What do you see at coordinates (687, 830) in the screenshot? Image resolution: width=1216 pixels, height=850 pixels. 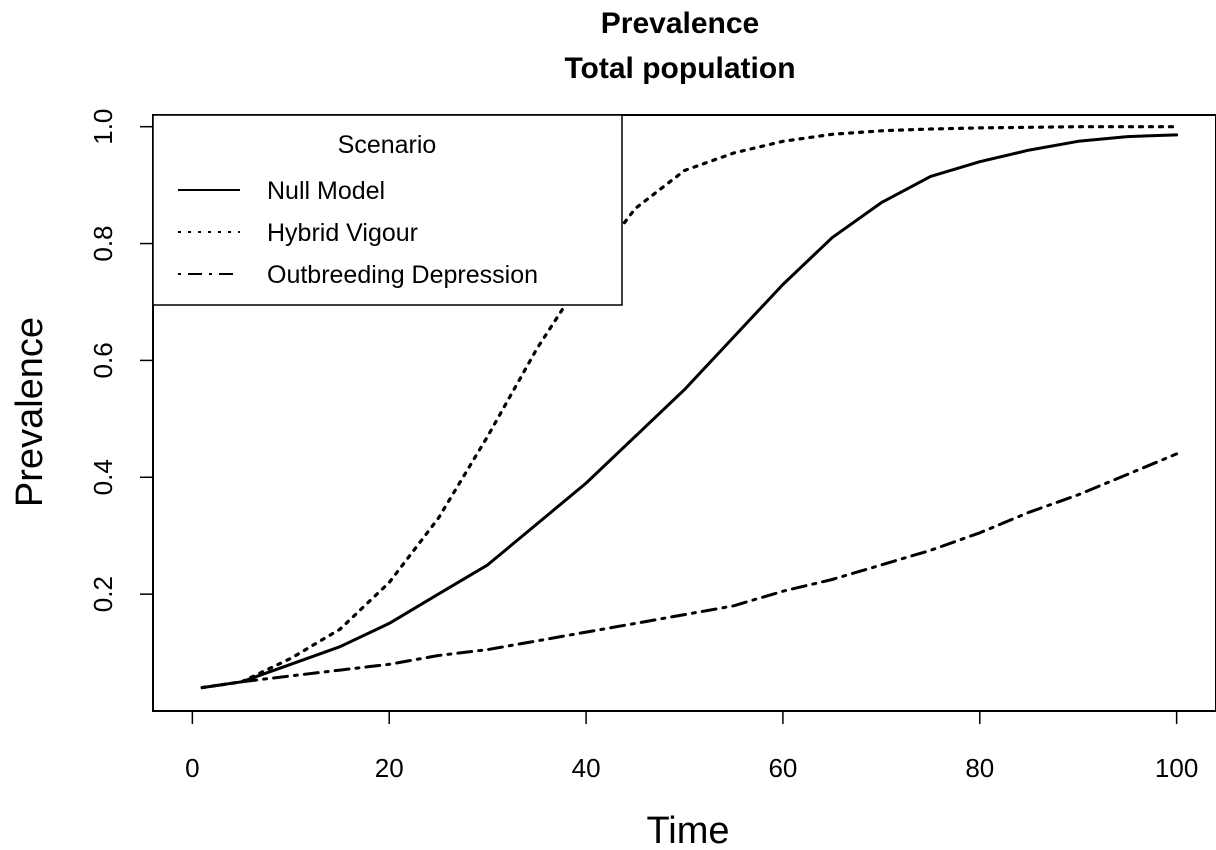 I see `x-axis-label: Time` at bounding box center [687, 830].